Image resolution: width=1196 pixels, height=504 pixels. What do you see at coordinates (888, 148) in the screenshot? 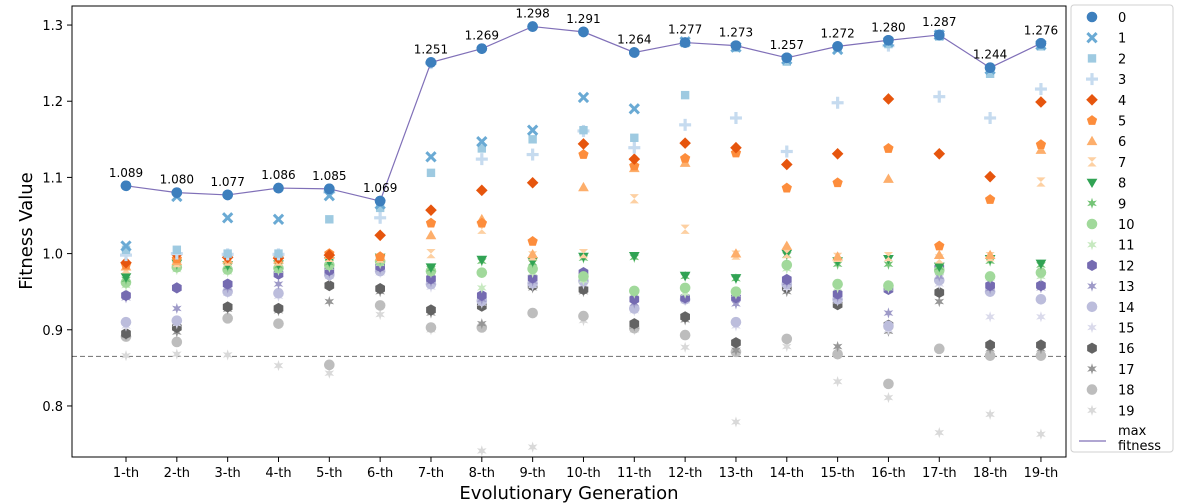
I see `point-s5-g16` at bounding box center [888, 148].